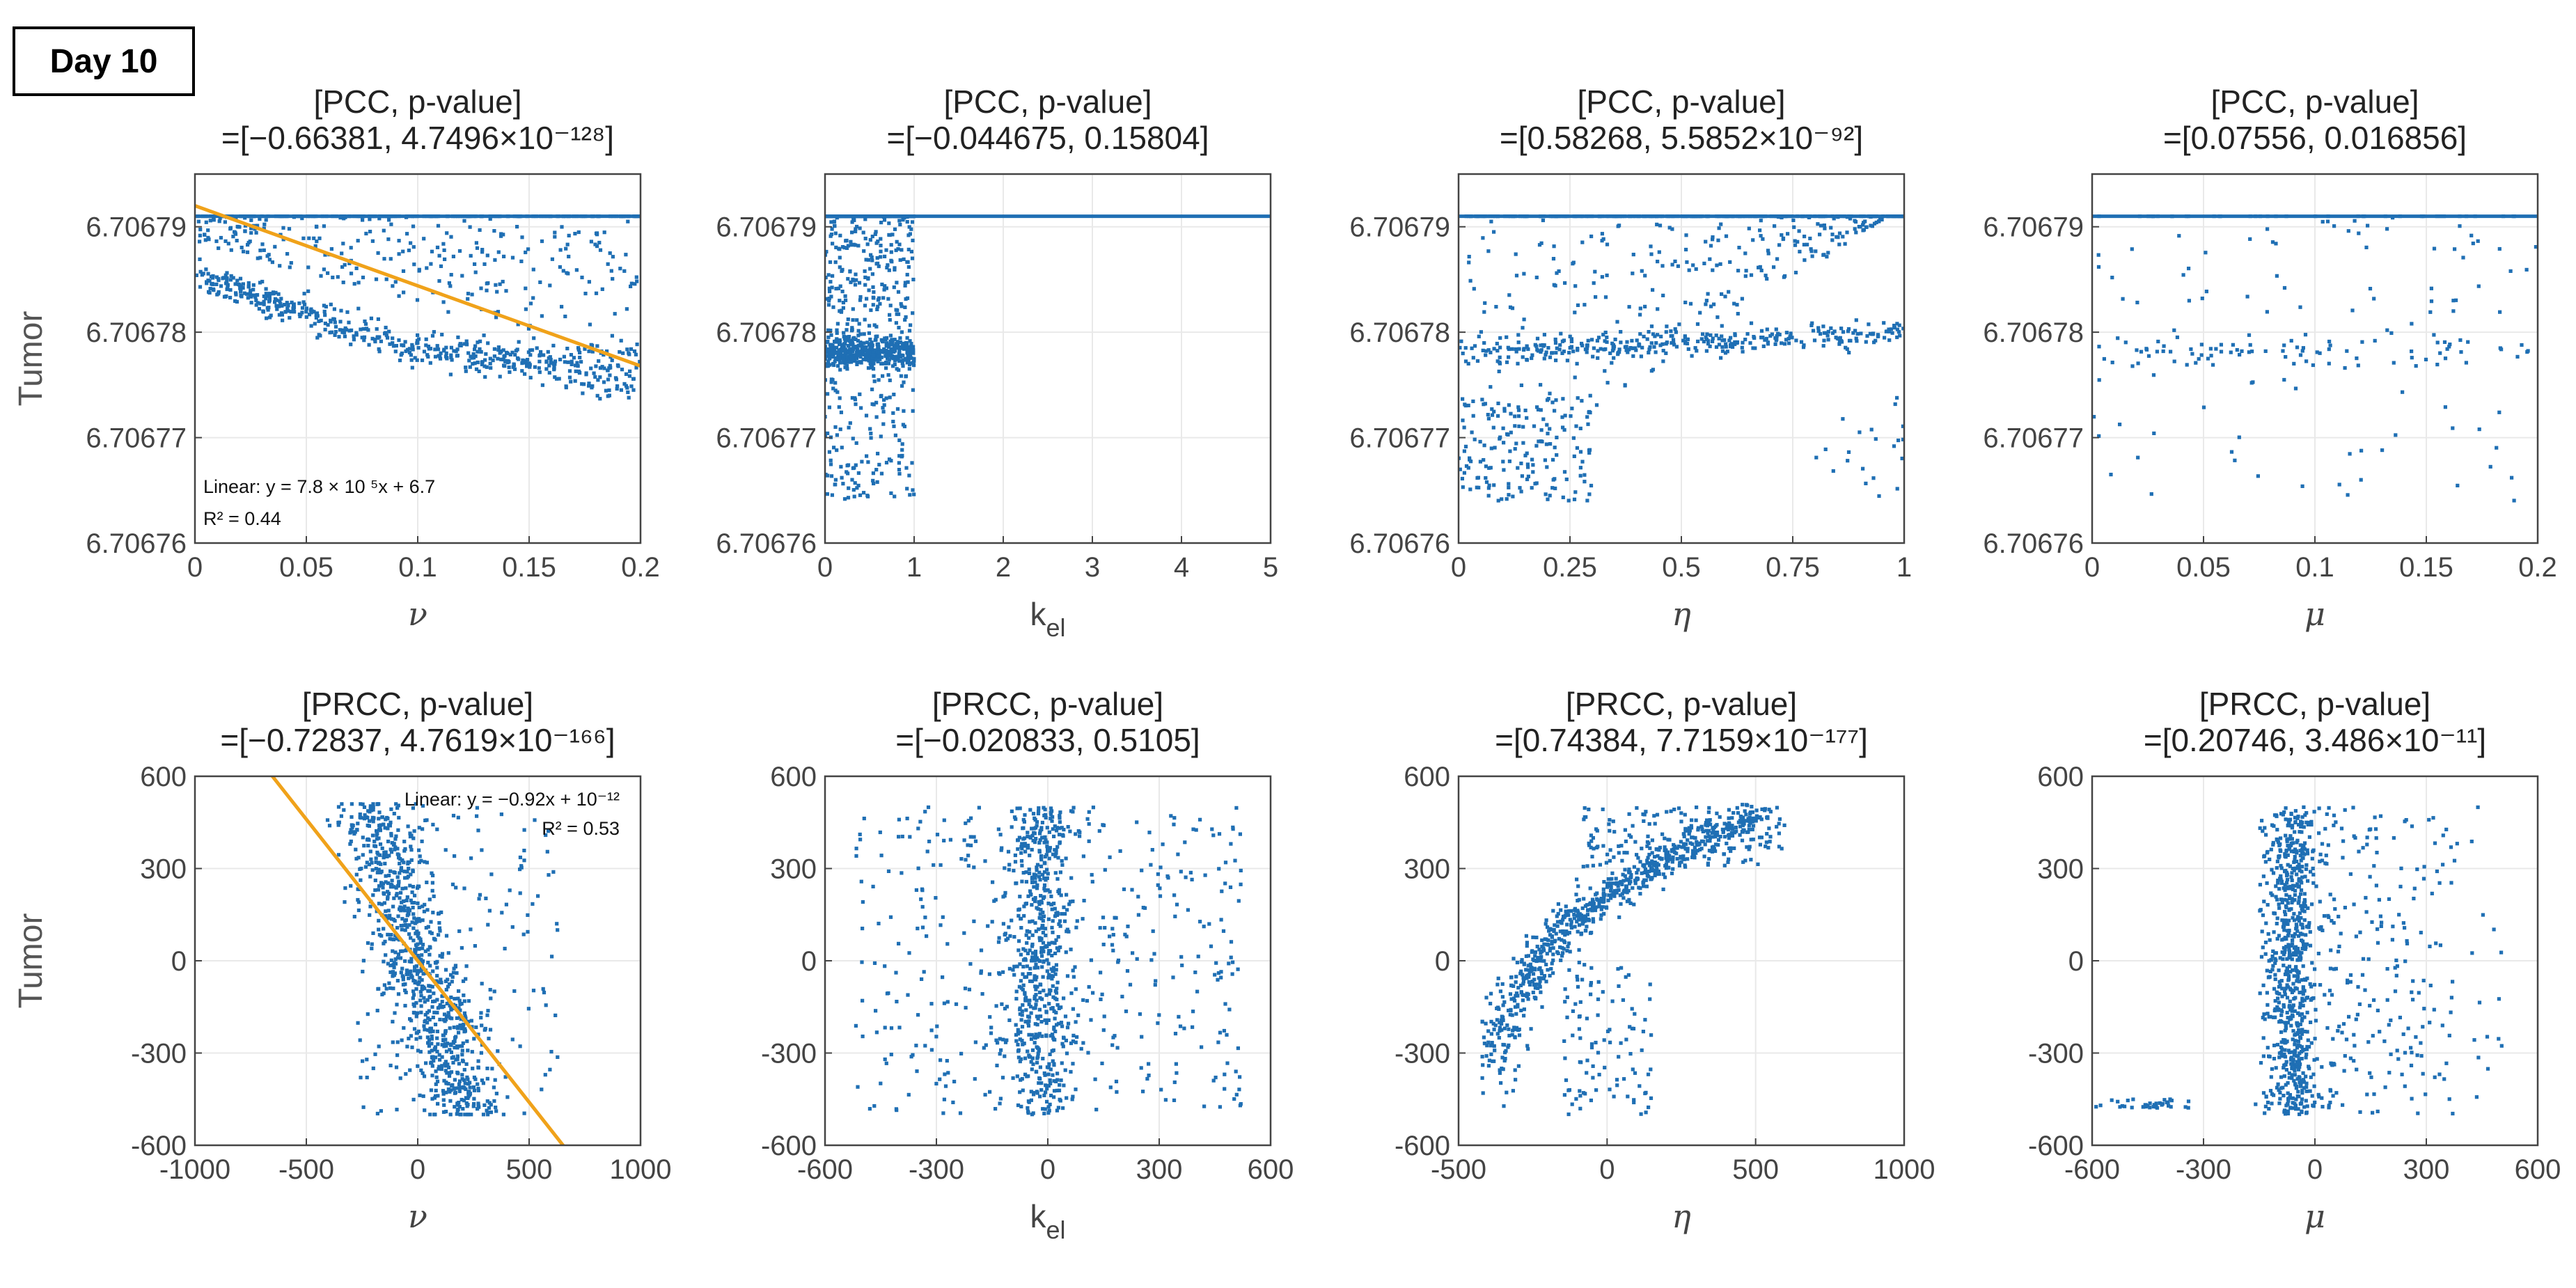 The height and width of the screenshot is (1288, 2576). What do you see at coordinates (1681, 138) in the screenshot?
I see `panel-title: =[0.58268, 5.5852×10⁻⁹²]` at bounding box center [1681, 138].